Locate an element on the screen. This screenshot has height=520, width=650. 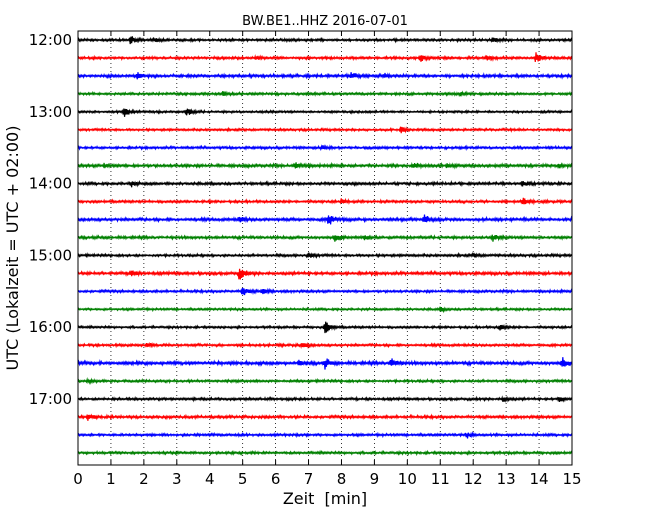
y-tick-label: 15:00 is located at coordinates (50, 255).